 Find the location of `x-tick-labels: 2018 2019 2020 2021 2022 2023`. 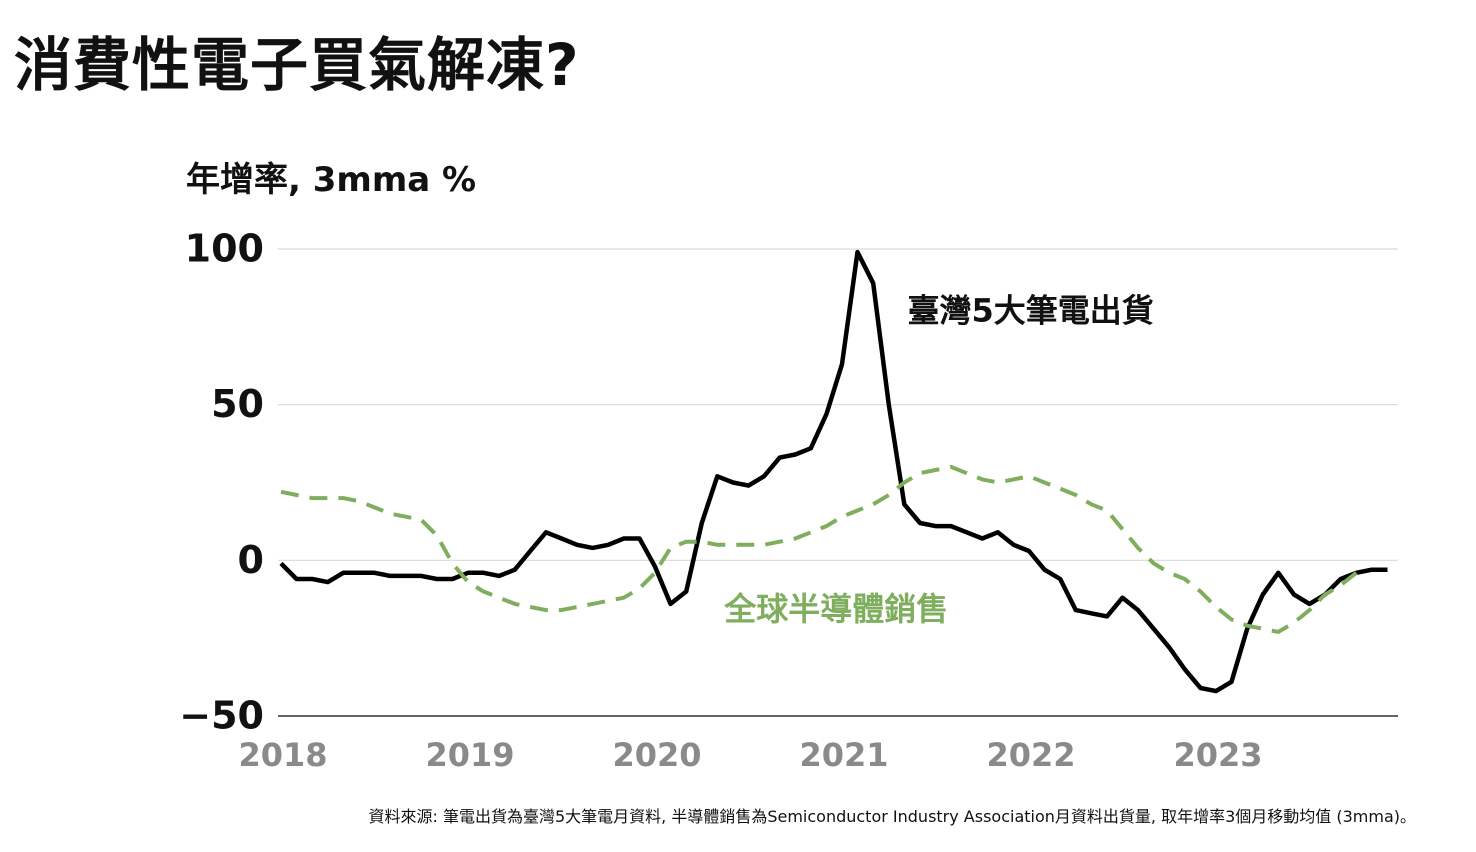

x-tick-labels: 2018 2019 2020 2021 2022 2023 is located at coordinates (750, 755).